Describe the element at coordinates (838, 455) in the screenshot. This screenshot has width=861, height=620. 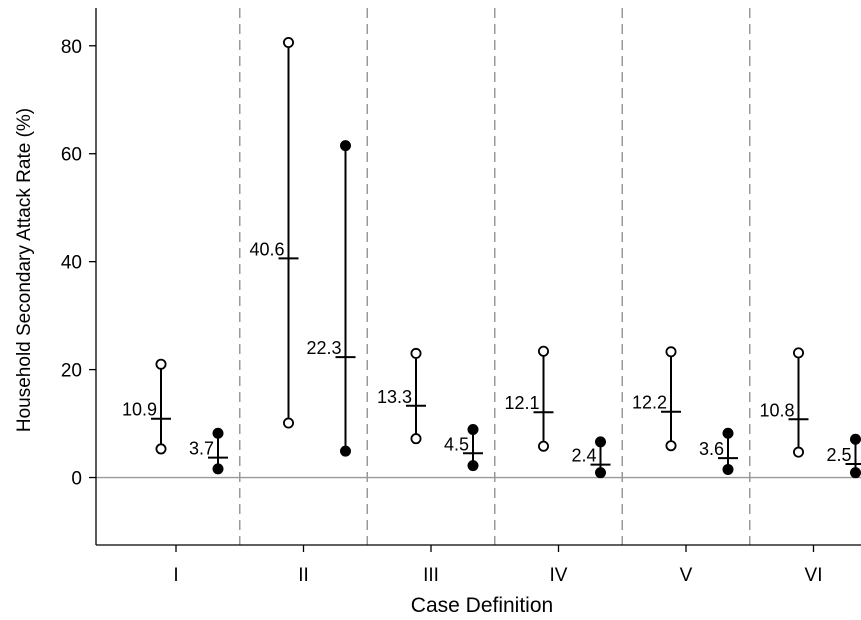
I see `estimate-label: 2.5` at that location.